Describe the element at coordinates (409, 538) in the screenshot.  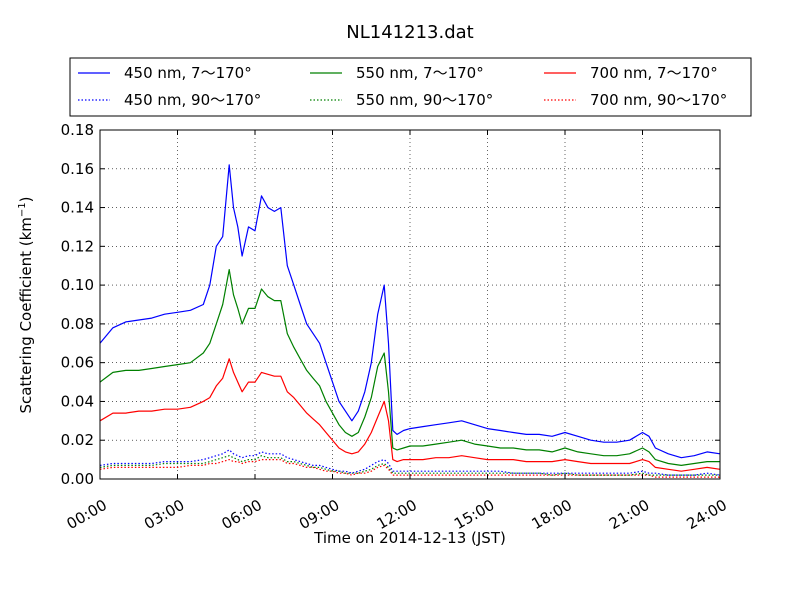
I see `x-axis-label: Time on 2014-12-13 (JST)` at that location.